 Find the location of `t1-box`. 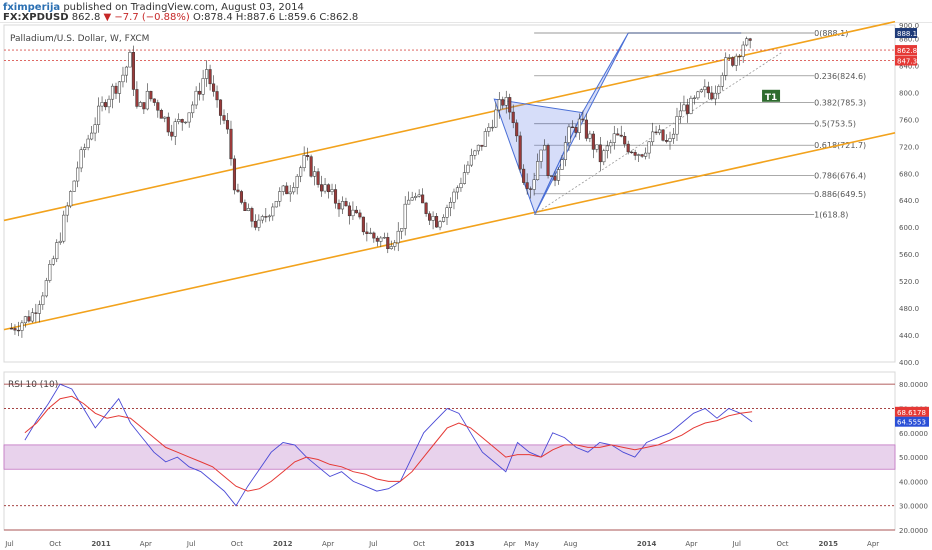

t1-box is located at coordinates (771, 95).